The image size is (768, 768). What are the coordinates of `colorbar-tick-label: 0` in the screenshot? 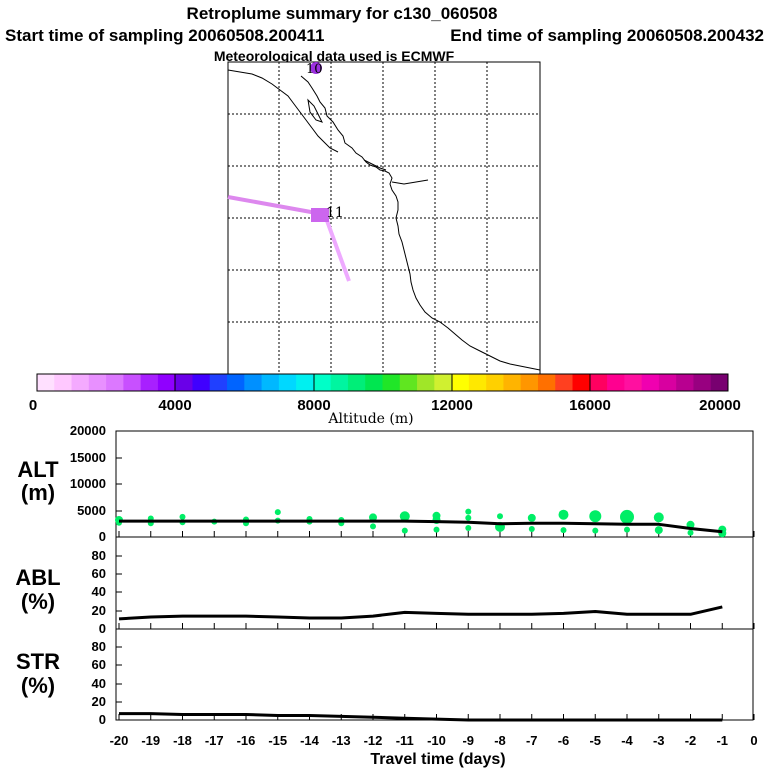 It's located at (33, 405).